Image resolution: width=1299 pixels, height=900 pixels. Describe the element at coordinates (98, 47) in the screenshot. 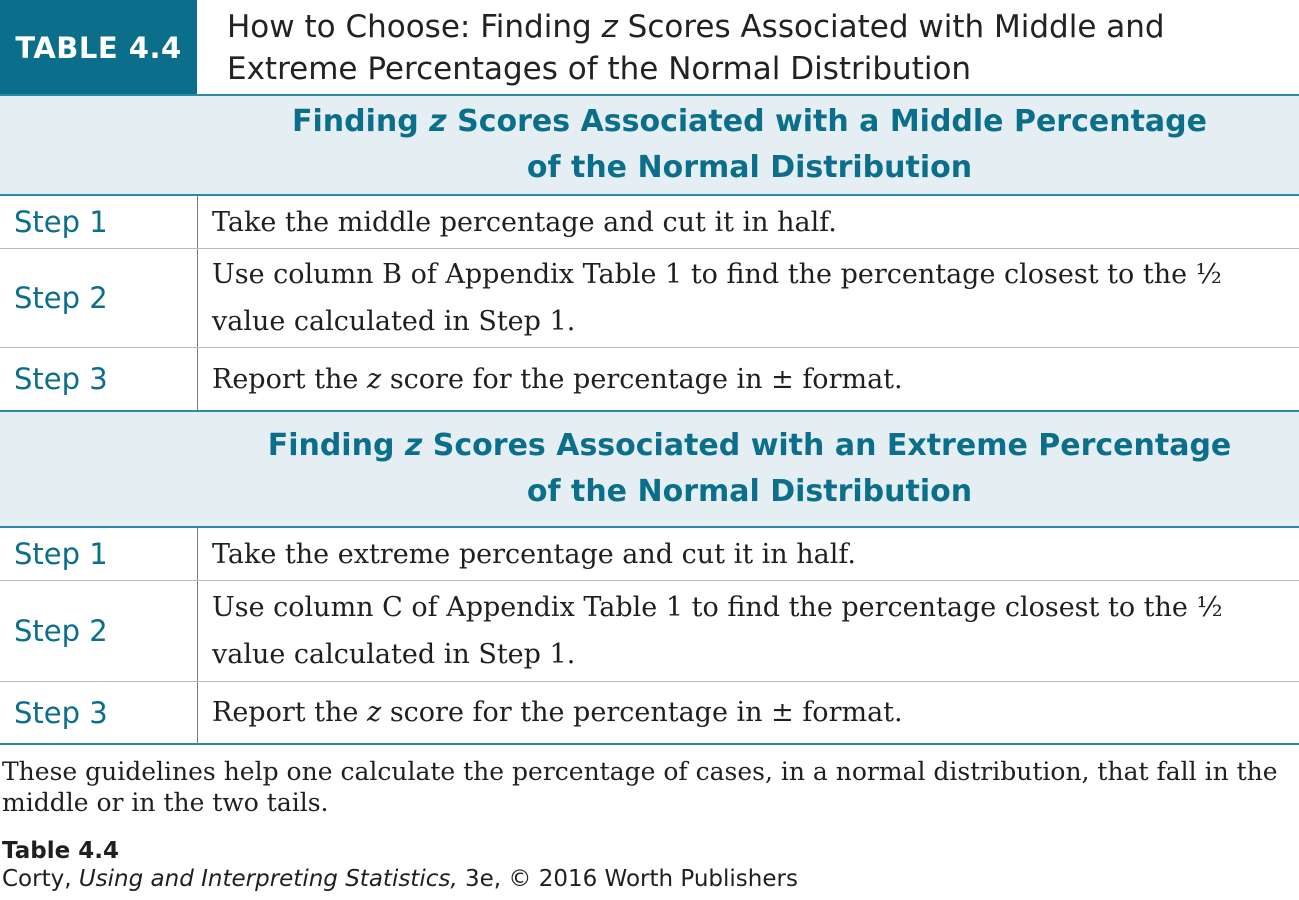

I see `table-number-badge: TABLE 4.4` at that location.